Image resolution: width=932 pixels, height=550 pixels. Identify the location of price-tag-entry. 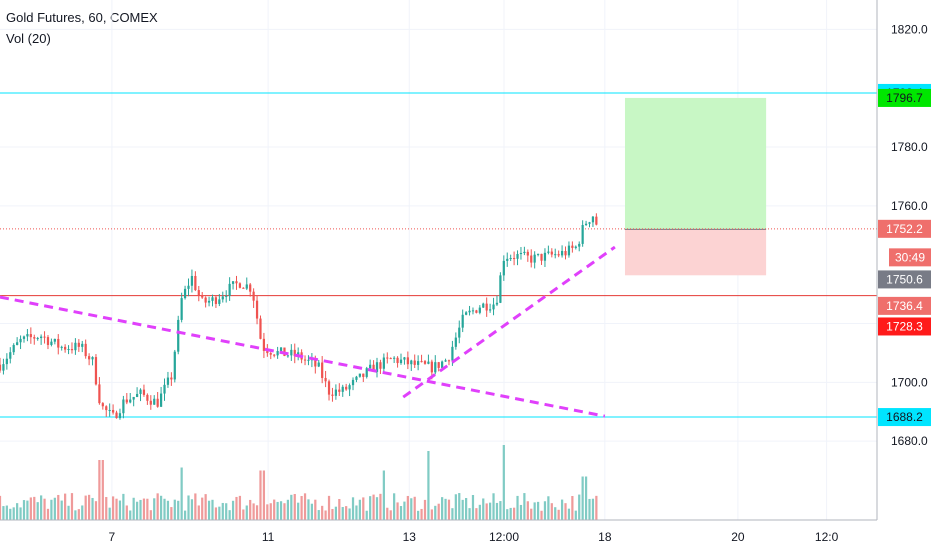
(904, 279).